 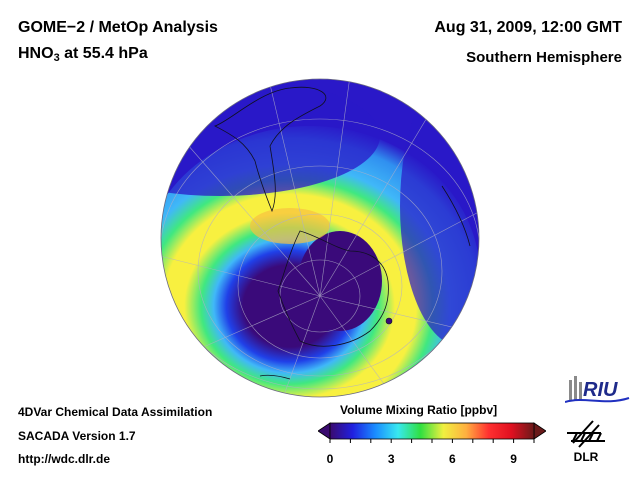 What do you see at coordinates (56, 58) in the screenshot?
I see `species-subscript: 3` at bounding box center [56, 58].